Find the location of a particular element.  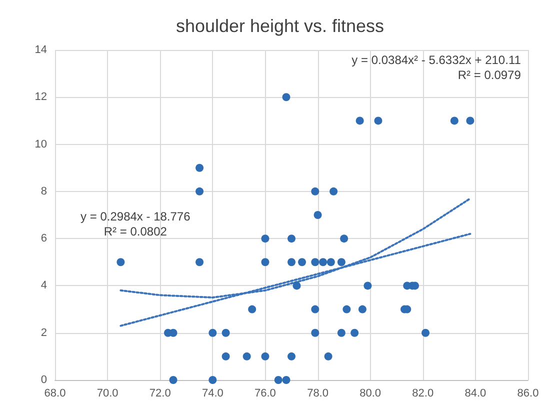

annotation: R² = 0.0979 is located at coordinates (490, 75).